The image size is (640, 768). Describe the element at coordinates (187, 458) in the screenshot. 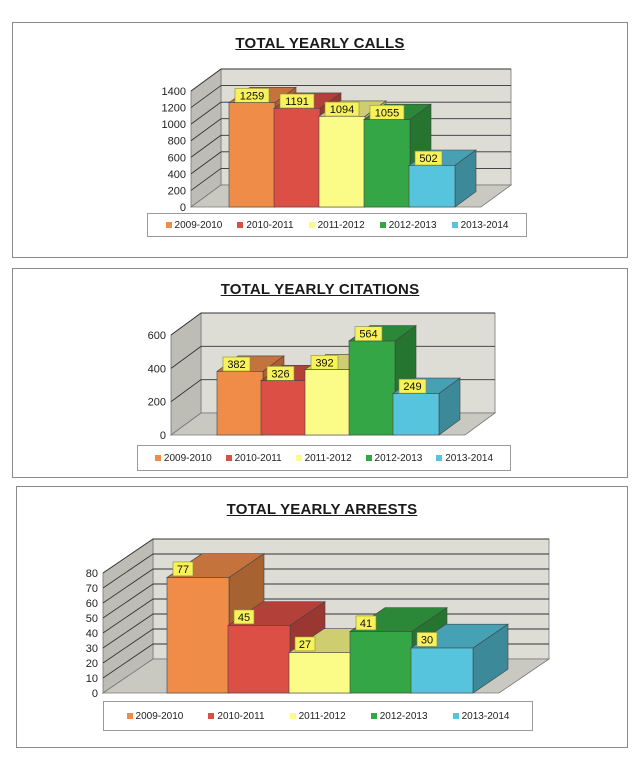

I see `legend-label: 2009-2010` at that location.